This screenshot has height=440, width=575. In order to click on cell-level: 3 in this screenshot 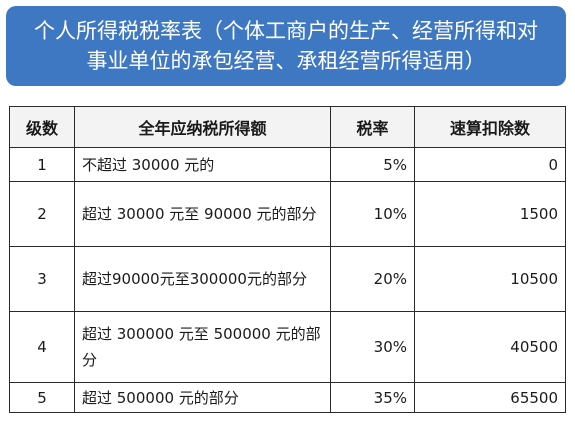, I will do `click(42, 279)`.